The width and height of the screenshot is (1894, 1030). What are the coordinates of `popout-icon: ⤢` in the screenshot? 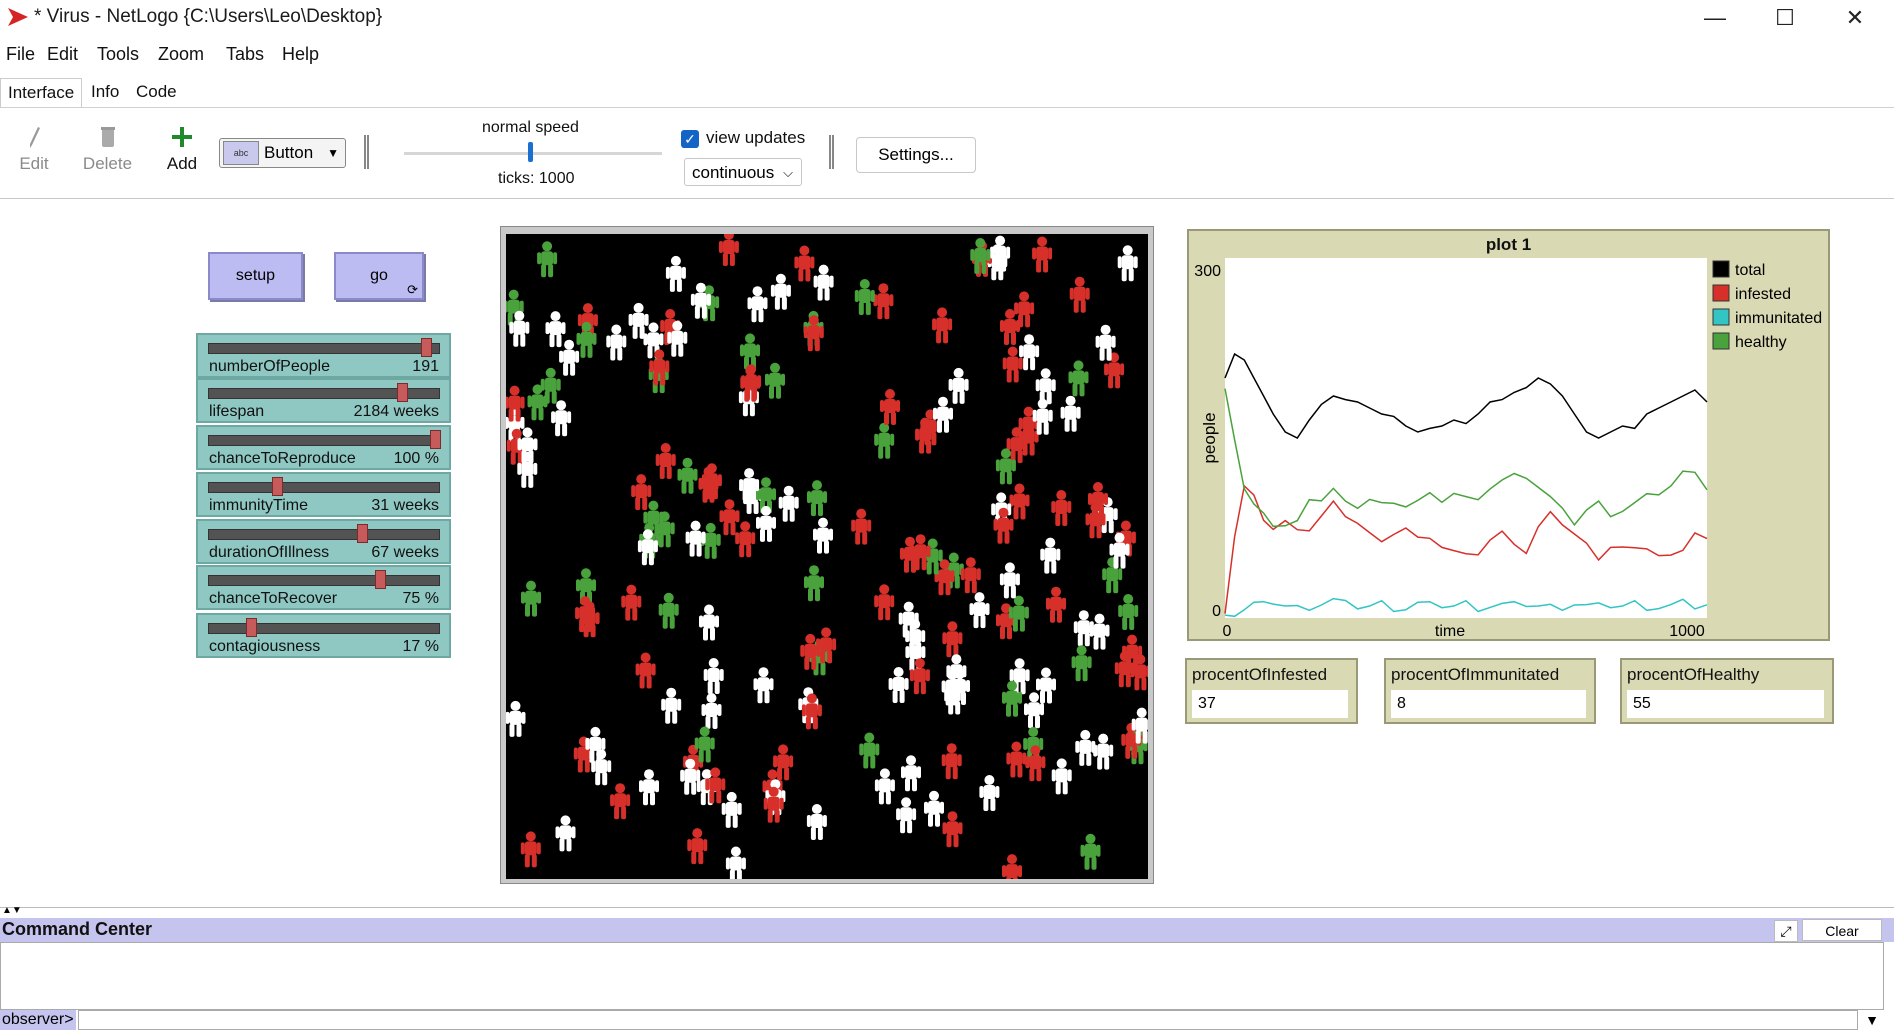 It's located at (1786, 931).